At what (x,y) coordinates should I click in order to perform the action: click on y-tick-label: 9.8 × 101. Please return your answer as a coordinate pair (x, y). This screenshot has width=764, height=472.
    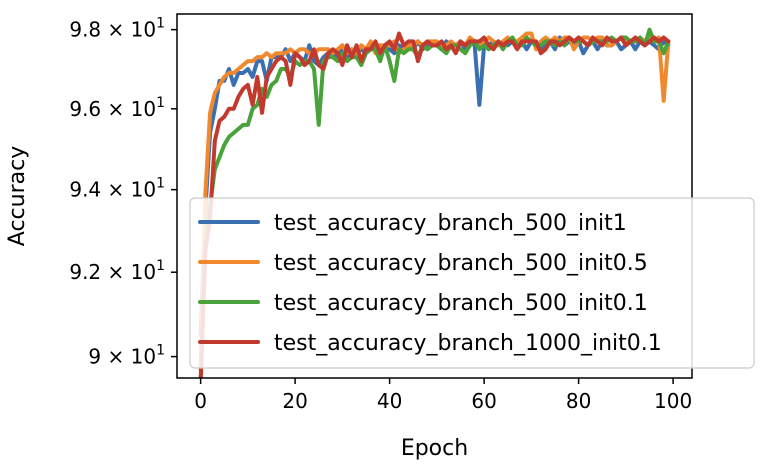
    Looking at the image, I should click on (117, 29).